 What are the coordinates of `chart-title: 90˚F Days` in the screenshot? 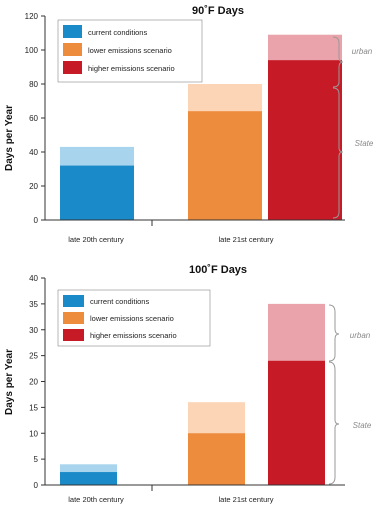 It's located at (218, 11).